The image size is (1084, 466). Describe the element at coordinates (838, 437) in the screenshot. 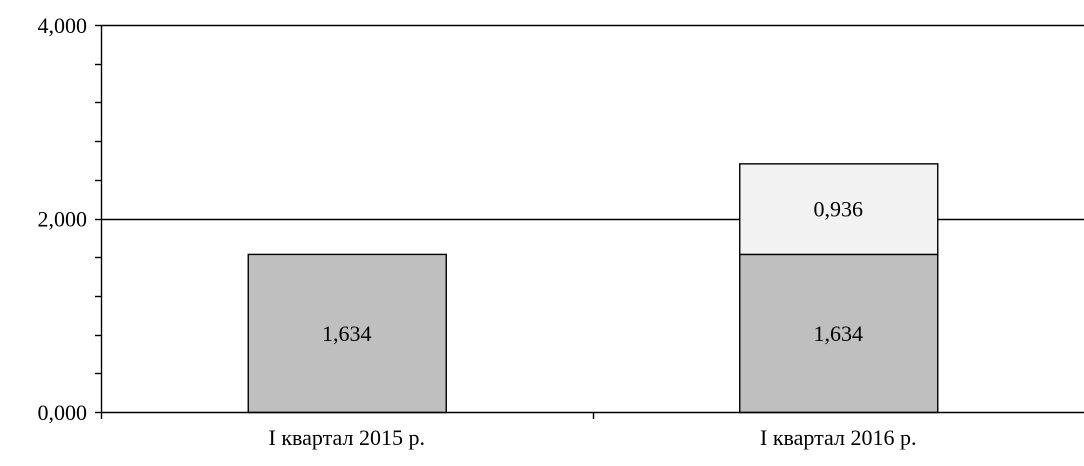

I see `x-tick-label-1: I квартал 2016 р.` at that location.